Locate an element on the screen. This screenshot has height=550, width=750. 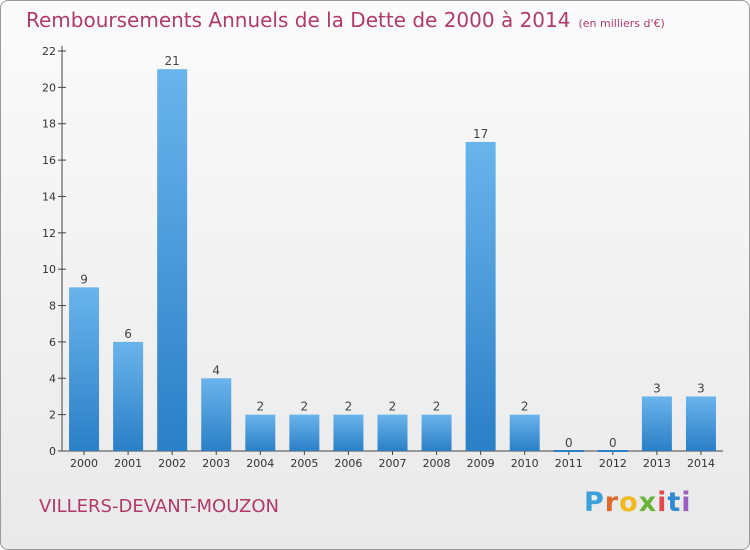
y-tick-label: 8 is located at coordinates (52, 306).